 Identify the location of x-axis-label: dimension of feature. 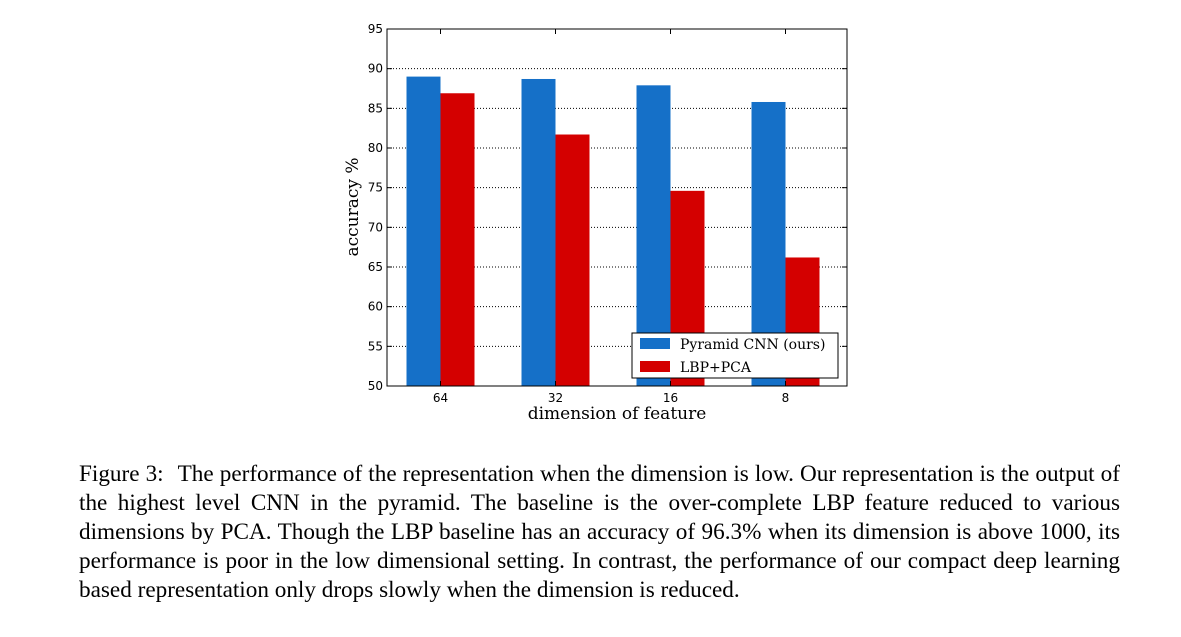
(617, 414).